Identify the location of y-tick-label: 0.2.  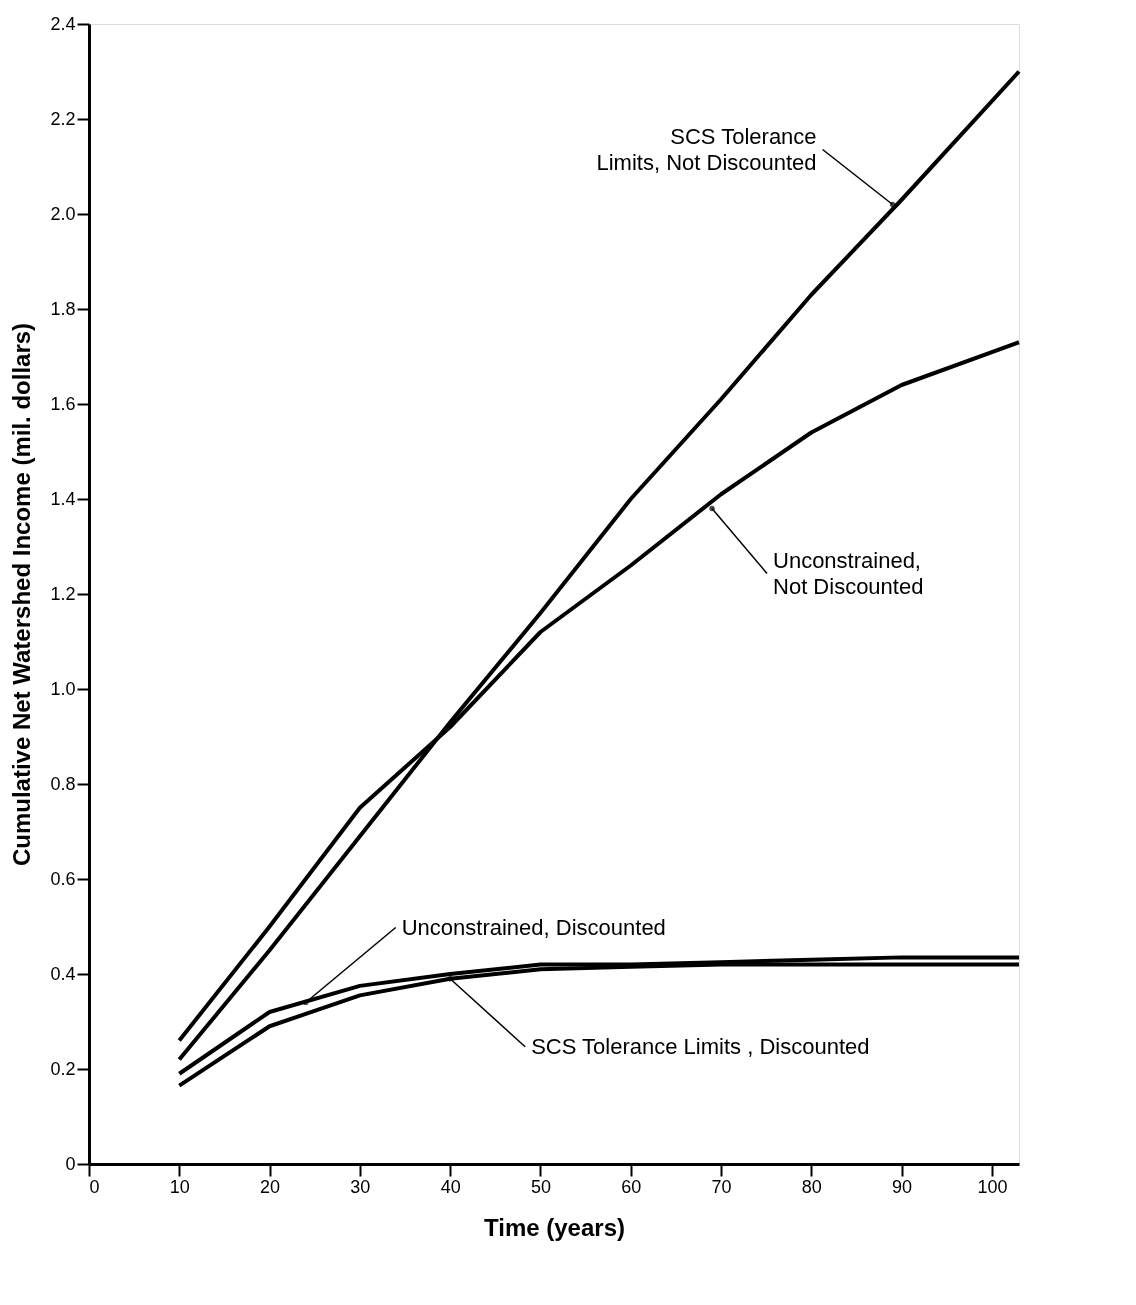
(63, 1068).